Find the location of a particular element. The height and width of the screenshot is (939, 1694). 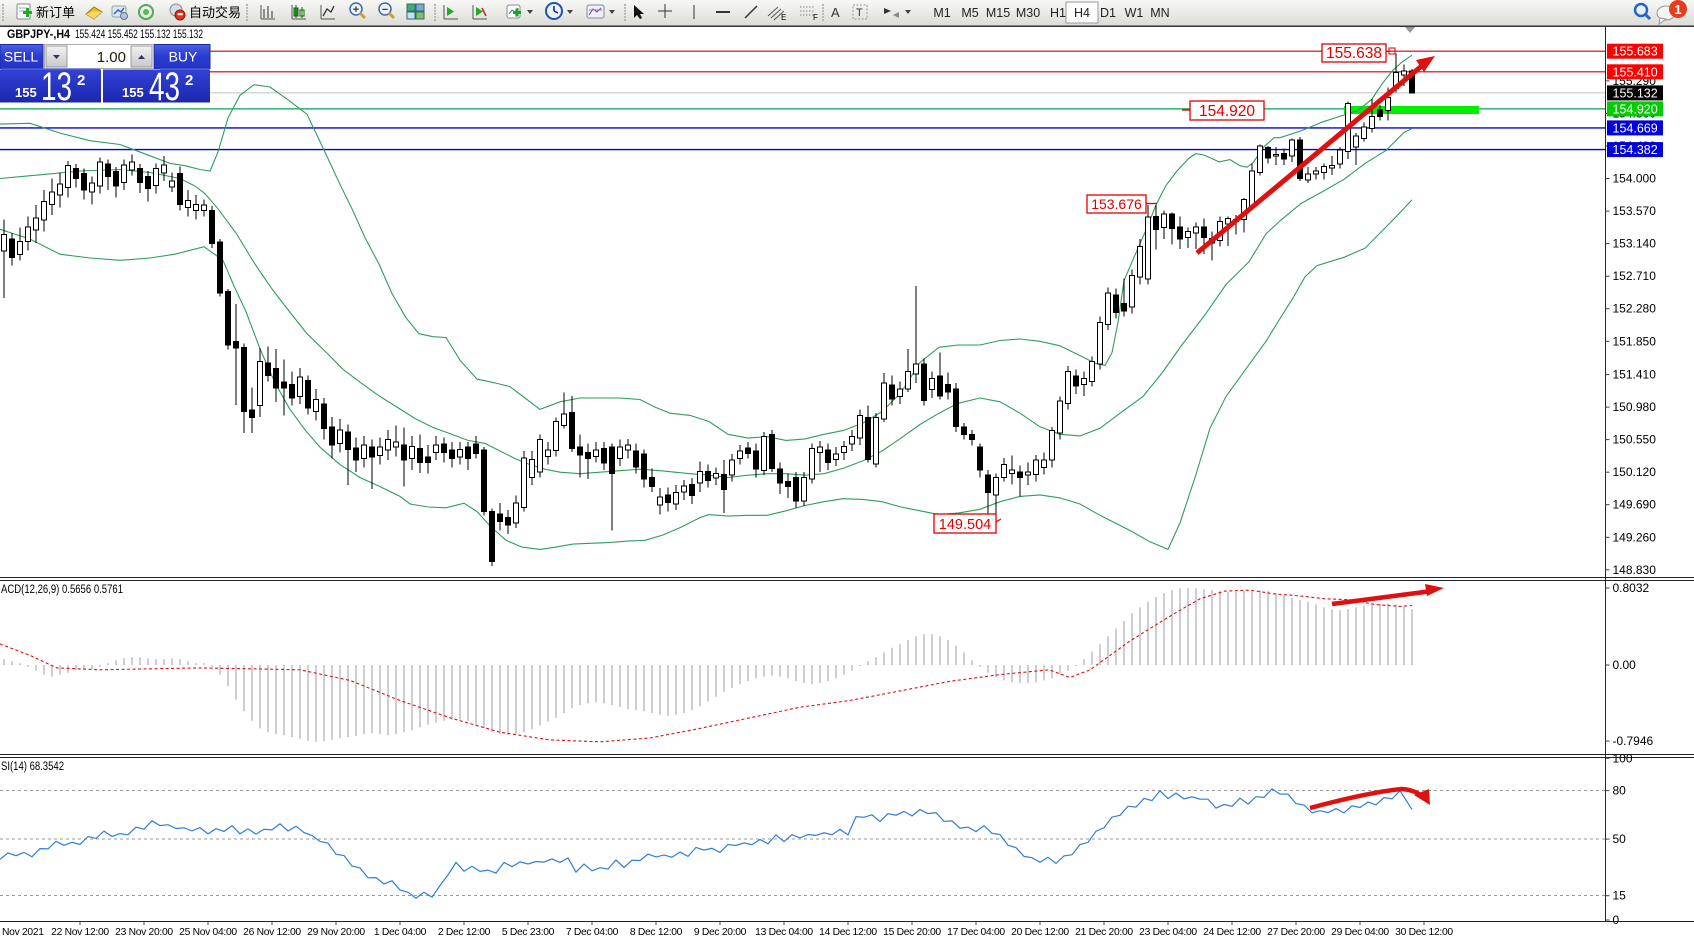

svg-text: 149.260 is located at coordinates (1635, 537).